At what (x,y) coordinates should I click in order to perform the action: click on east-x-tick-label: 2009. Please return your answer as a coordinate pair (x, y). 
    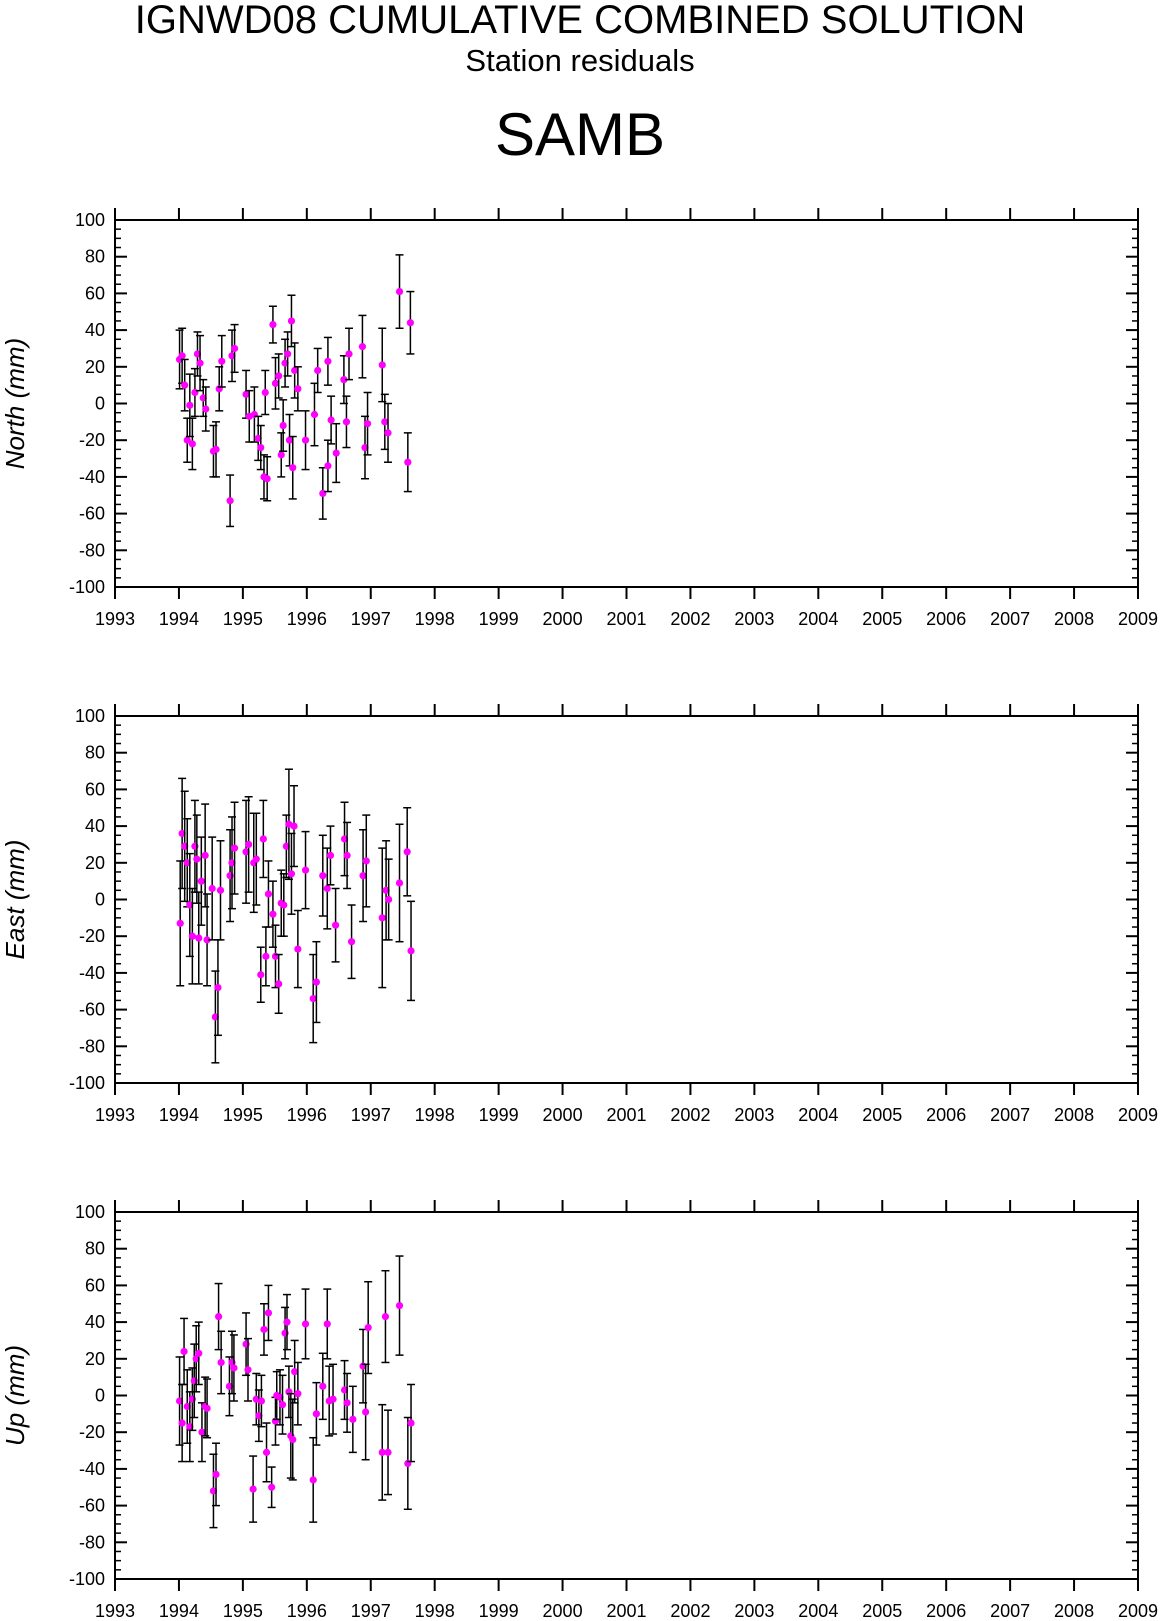
    Looking at the image, I should click on (1138, 1115).